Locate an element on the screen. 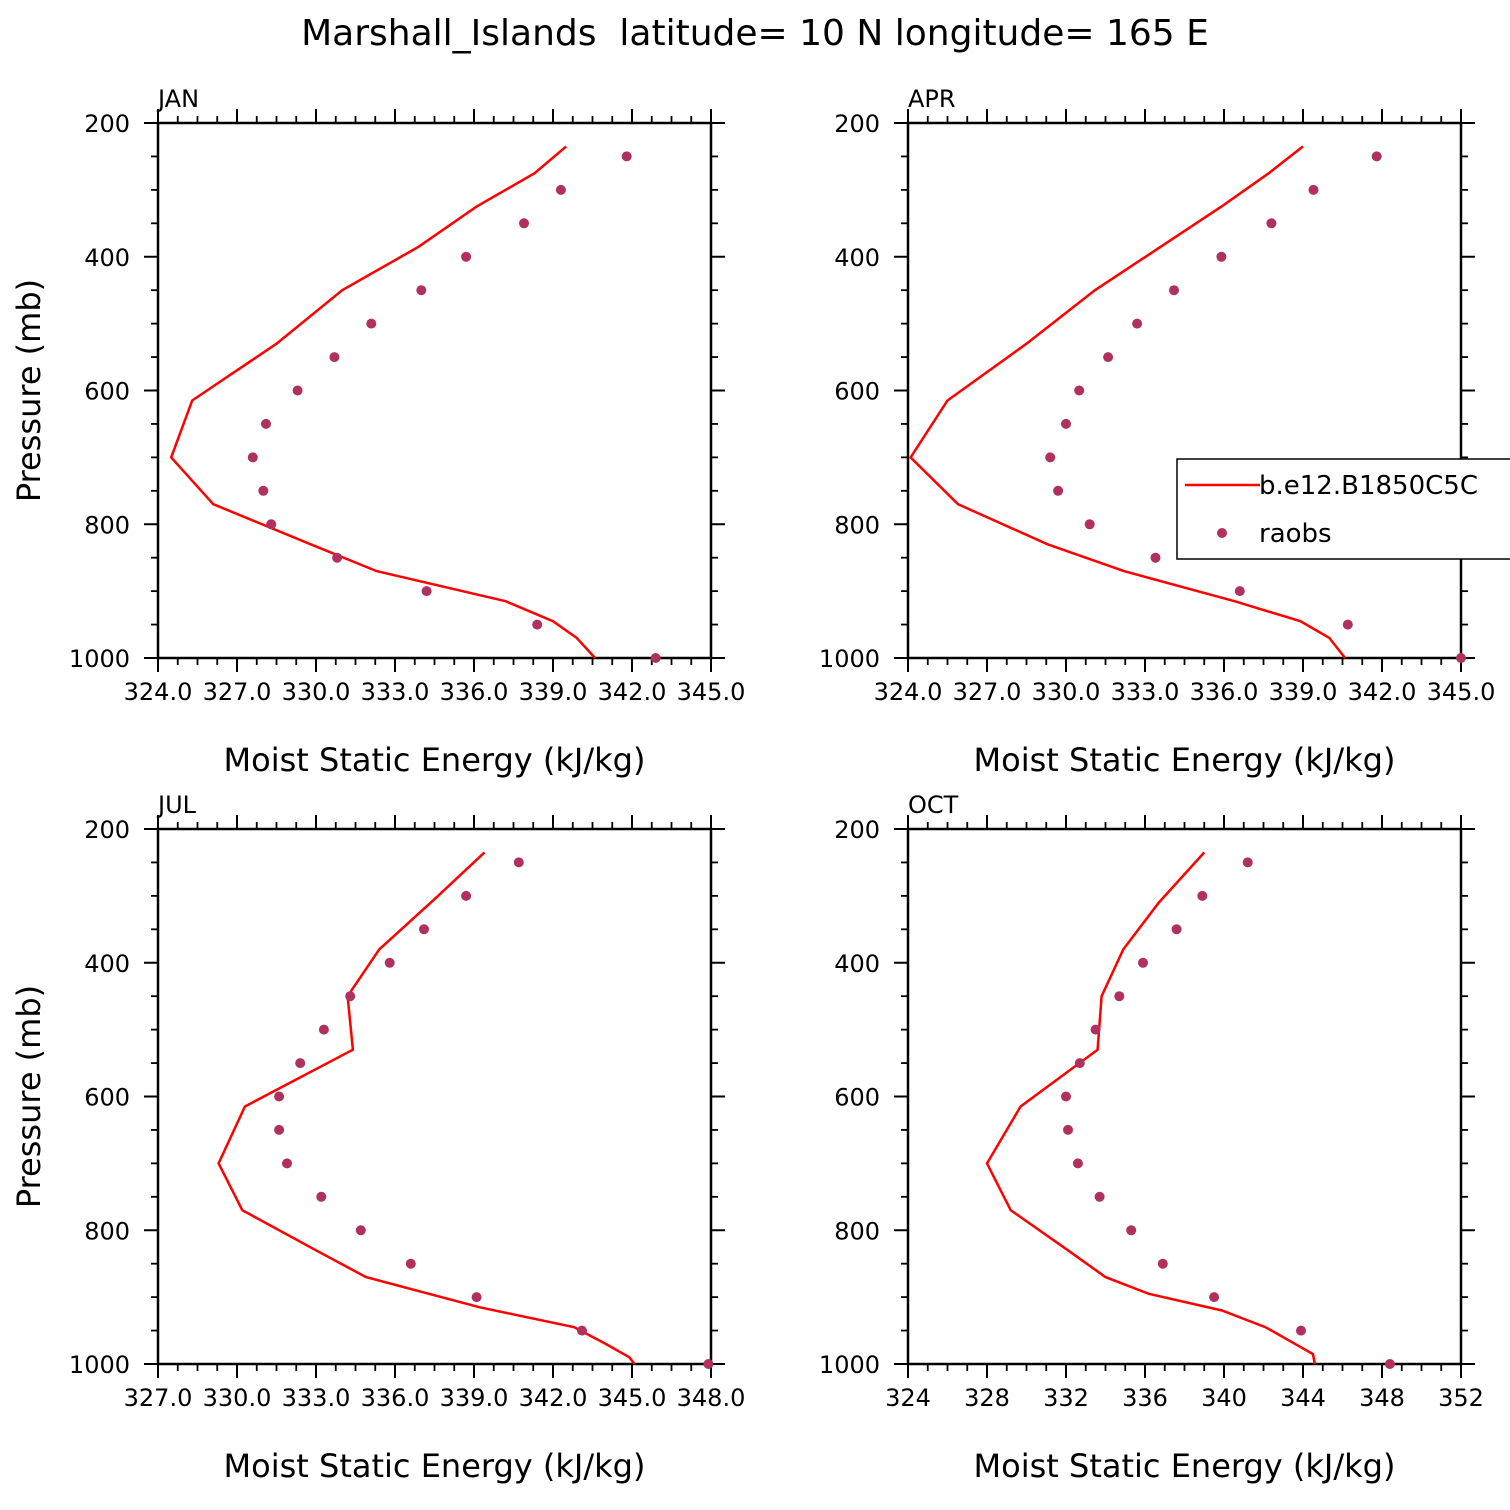 The height and width of the screenshot is (1510, 1510). x-tick-label: 336 is located at coordinates (1145, 1398).